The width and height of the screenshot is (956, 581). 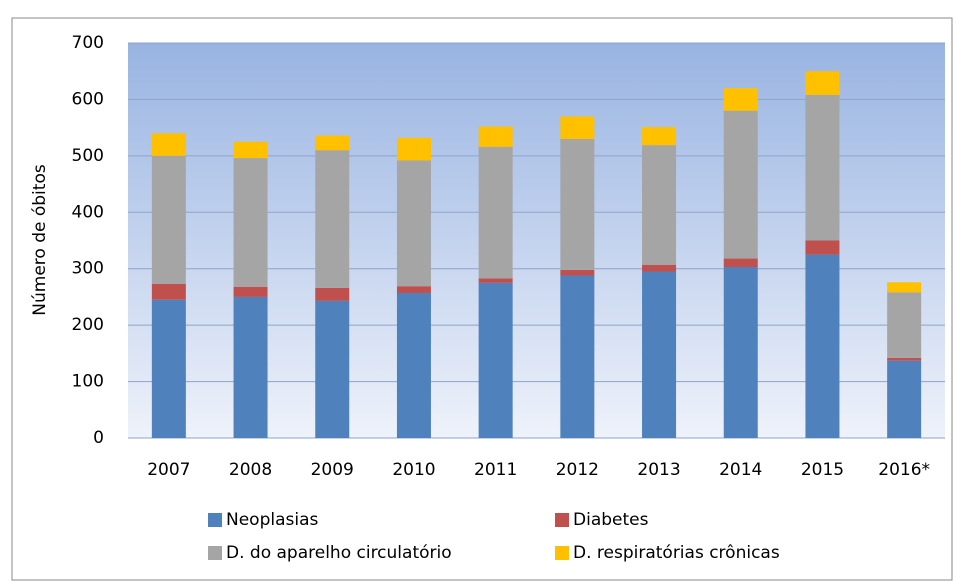 I want to click on x-tick-label: 2013, so click(x=658, y=470).